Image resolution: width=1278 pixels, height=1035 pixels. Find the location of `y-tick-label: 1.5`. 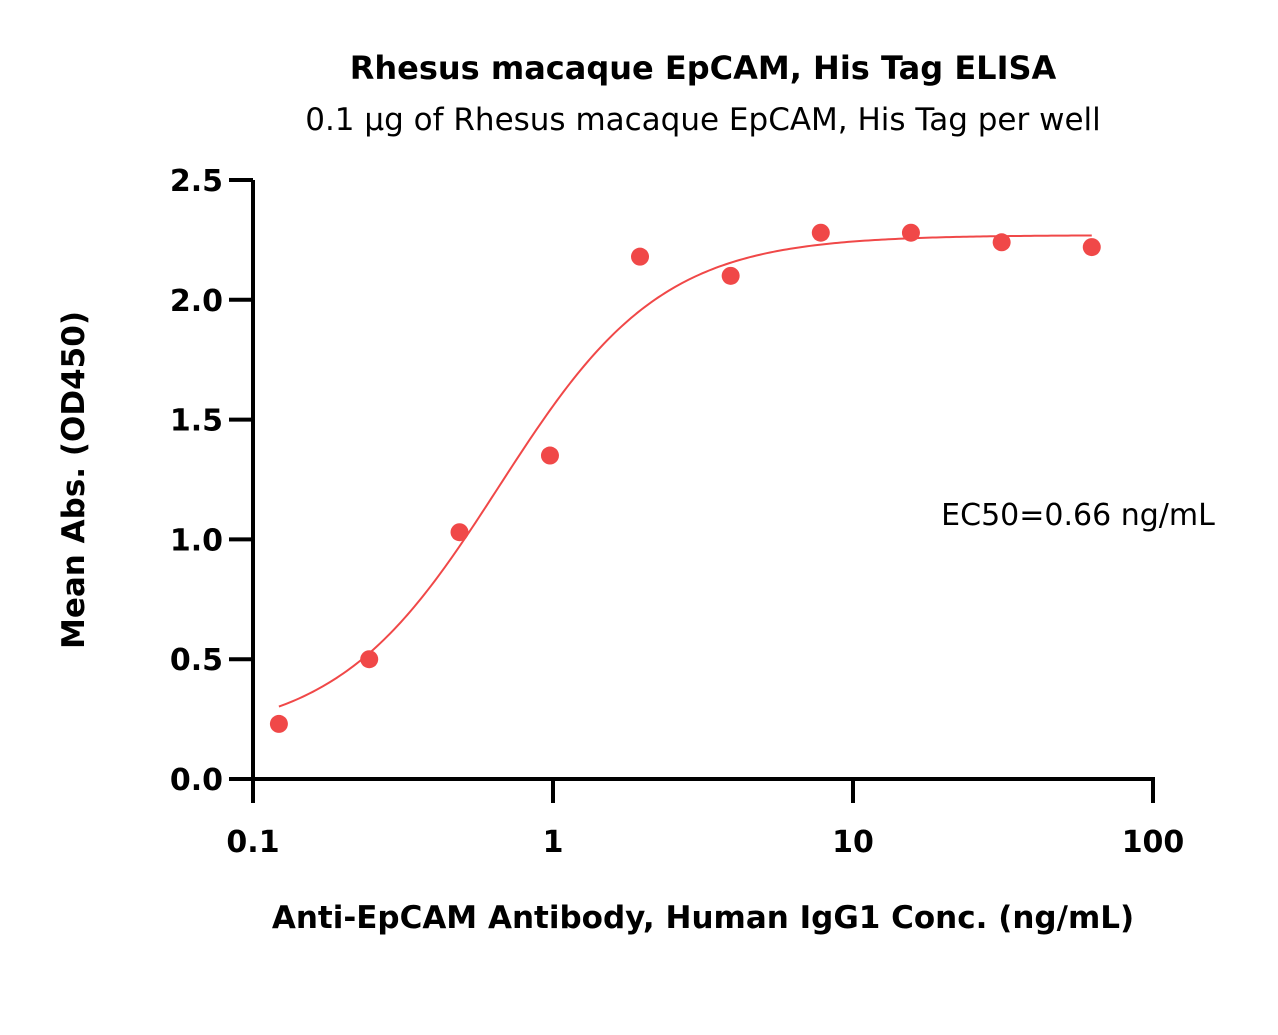

y-tick-label: 1.5 is located at coordinates (196, 421).